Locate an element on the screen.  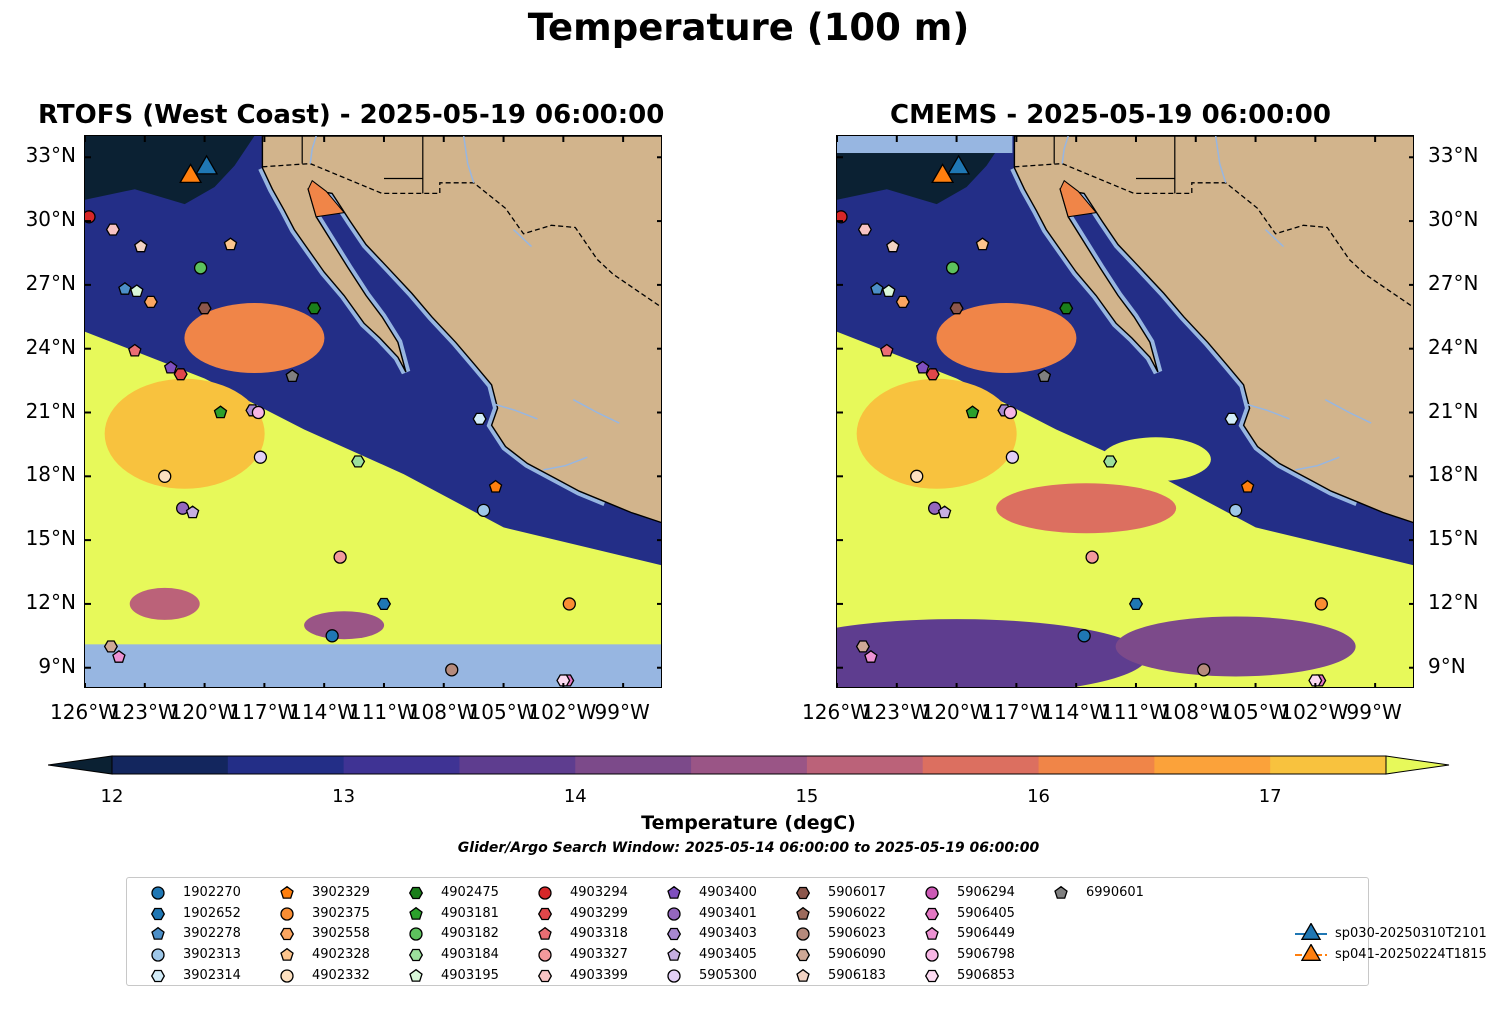
lat-tick-right: 30°N is located at coordinates (1453, 219).